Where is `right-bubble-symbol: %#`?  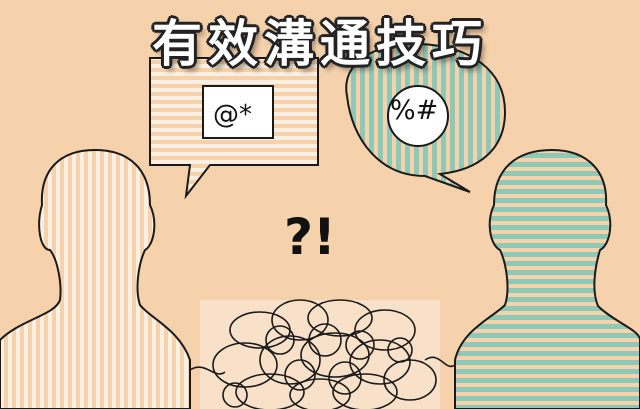 right-bubble-symbol: %# is located at coordinates (414, 110).